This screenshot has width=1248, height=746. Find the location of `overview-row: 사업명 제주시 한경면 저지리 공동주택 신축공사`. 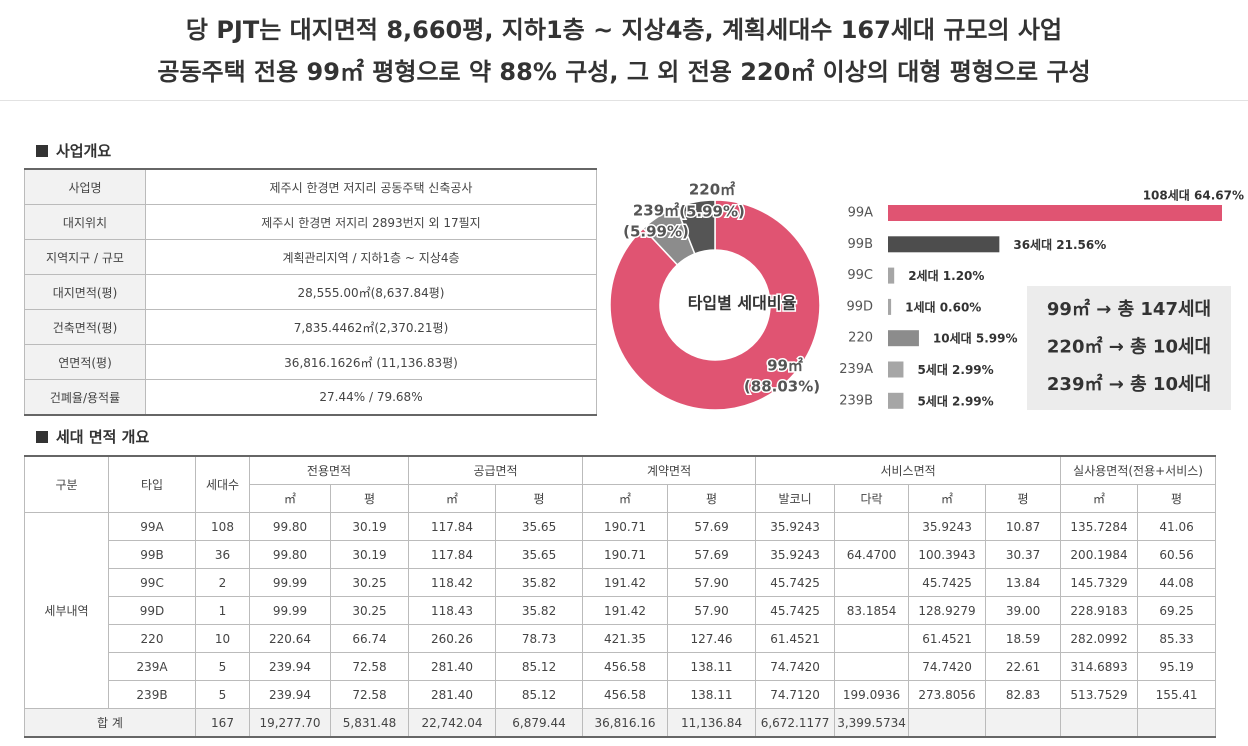

overview-row: 사업명 제주시 한경면 저지리 공동주택 신축공사 is located at coordinates (310, 186).